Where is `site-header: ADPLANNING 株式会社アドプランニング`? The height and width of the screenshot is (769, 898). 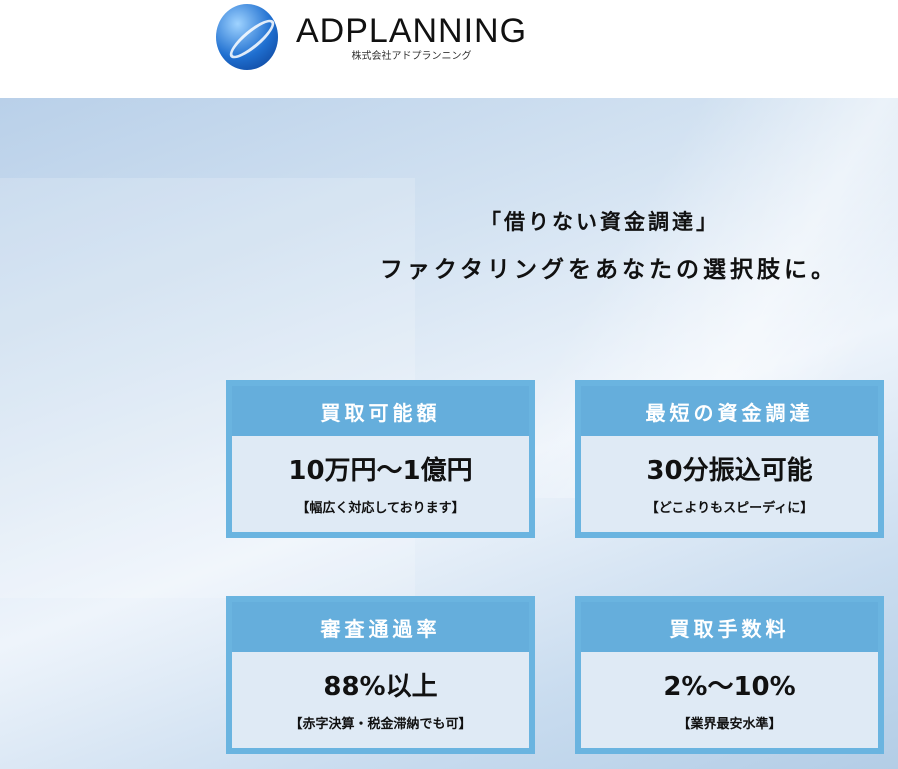
site-header: ADPLANNING 株式会社アドプランニング is located at coordinates (449, 49).